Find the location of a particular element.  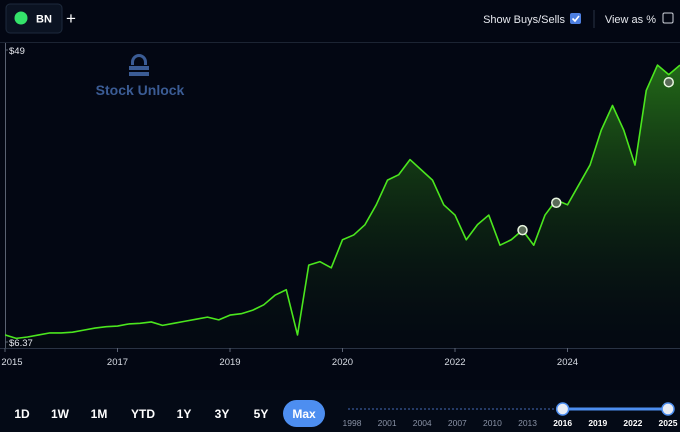

x-tick-label: 2024 is located at coordinates (567, 362).